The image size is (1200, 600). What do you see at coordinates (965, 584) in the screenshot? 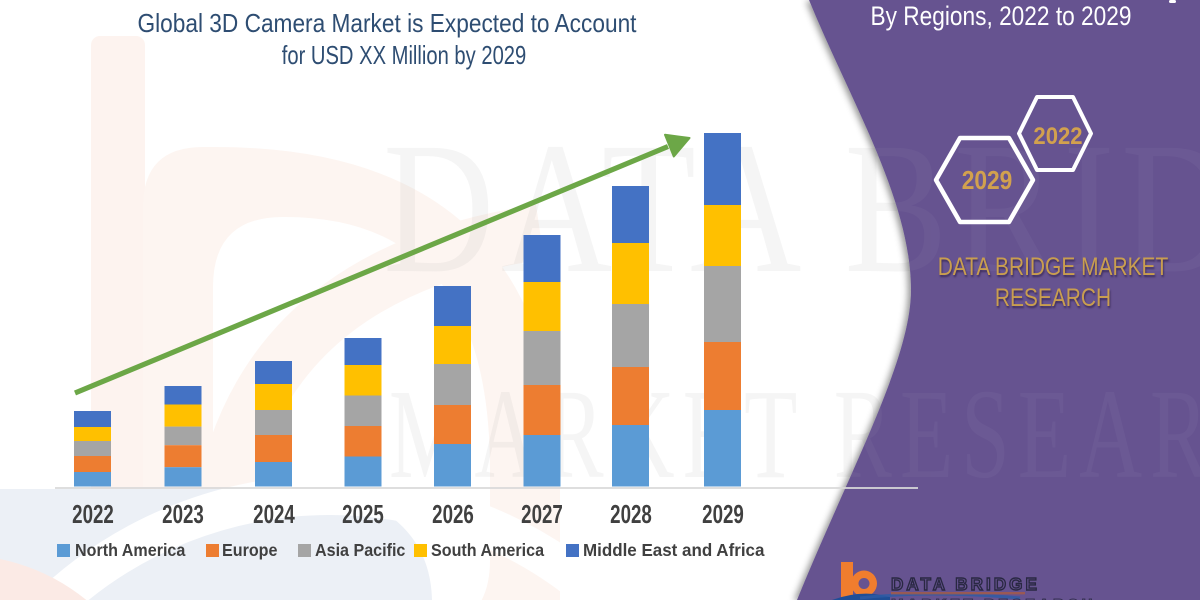
I see `svg-text: DATA BRIDGE` at bounding box center [965, 584].